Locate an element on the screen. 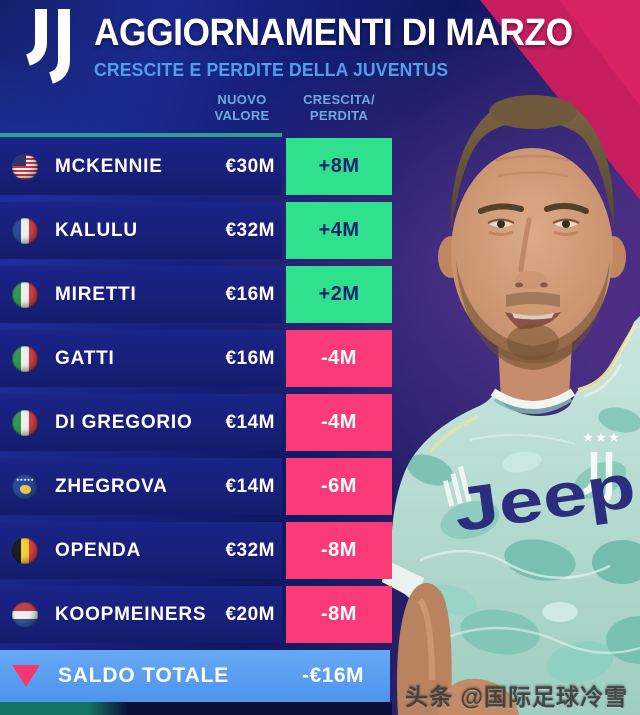 This screenshot has height=715, width=640. beard is located at coordinates (533, 315).